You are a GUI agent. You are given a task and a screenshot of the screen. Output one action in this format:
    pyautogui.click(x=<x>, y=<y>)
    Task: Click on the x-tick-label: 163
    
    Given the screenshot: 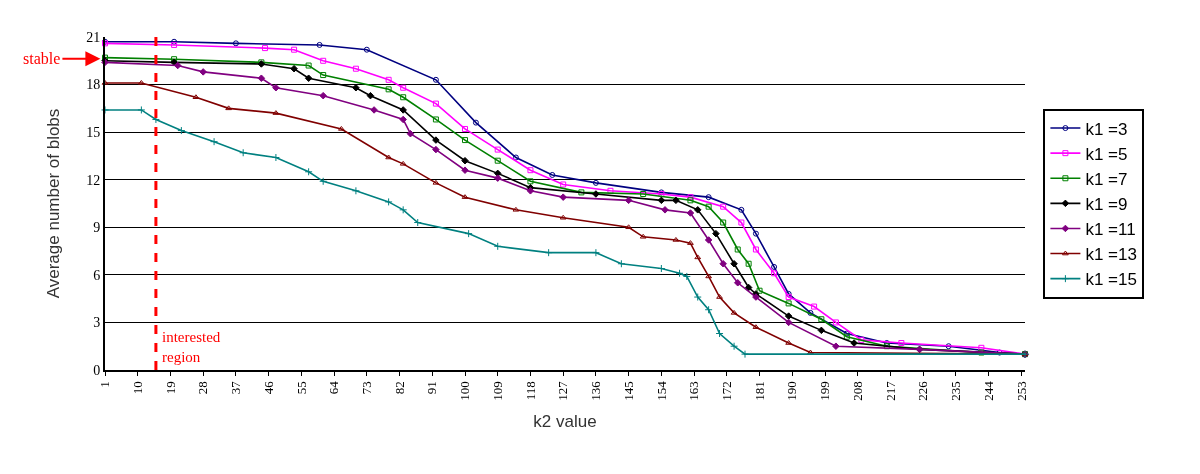 What is the action you would take?
    pyautogui.click(x=694, y=391)
    